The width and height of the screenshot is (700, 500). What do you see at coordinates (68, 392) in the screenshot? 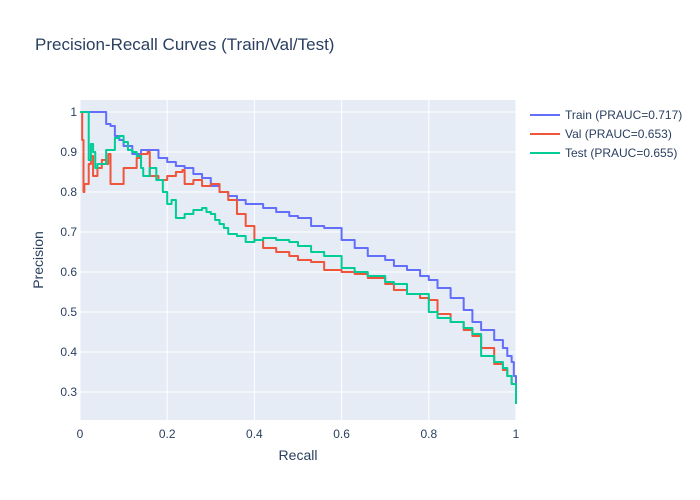
I see `y-tick-label: 0.3` at bounding box center [68, 392].